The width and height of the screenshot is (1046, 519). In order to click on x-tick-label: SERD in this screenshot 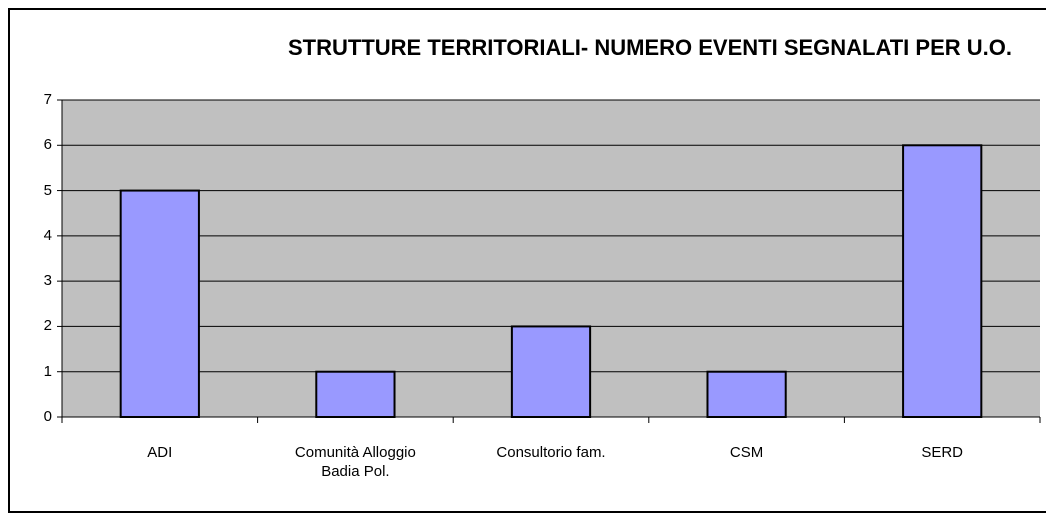, I will do `click(942, 452)`.